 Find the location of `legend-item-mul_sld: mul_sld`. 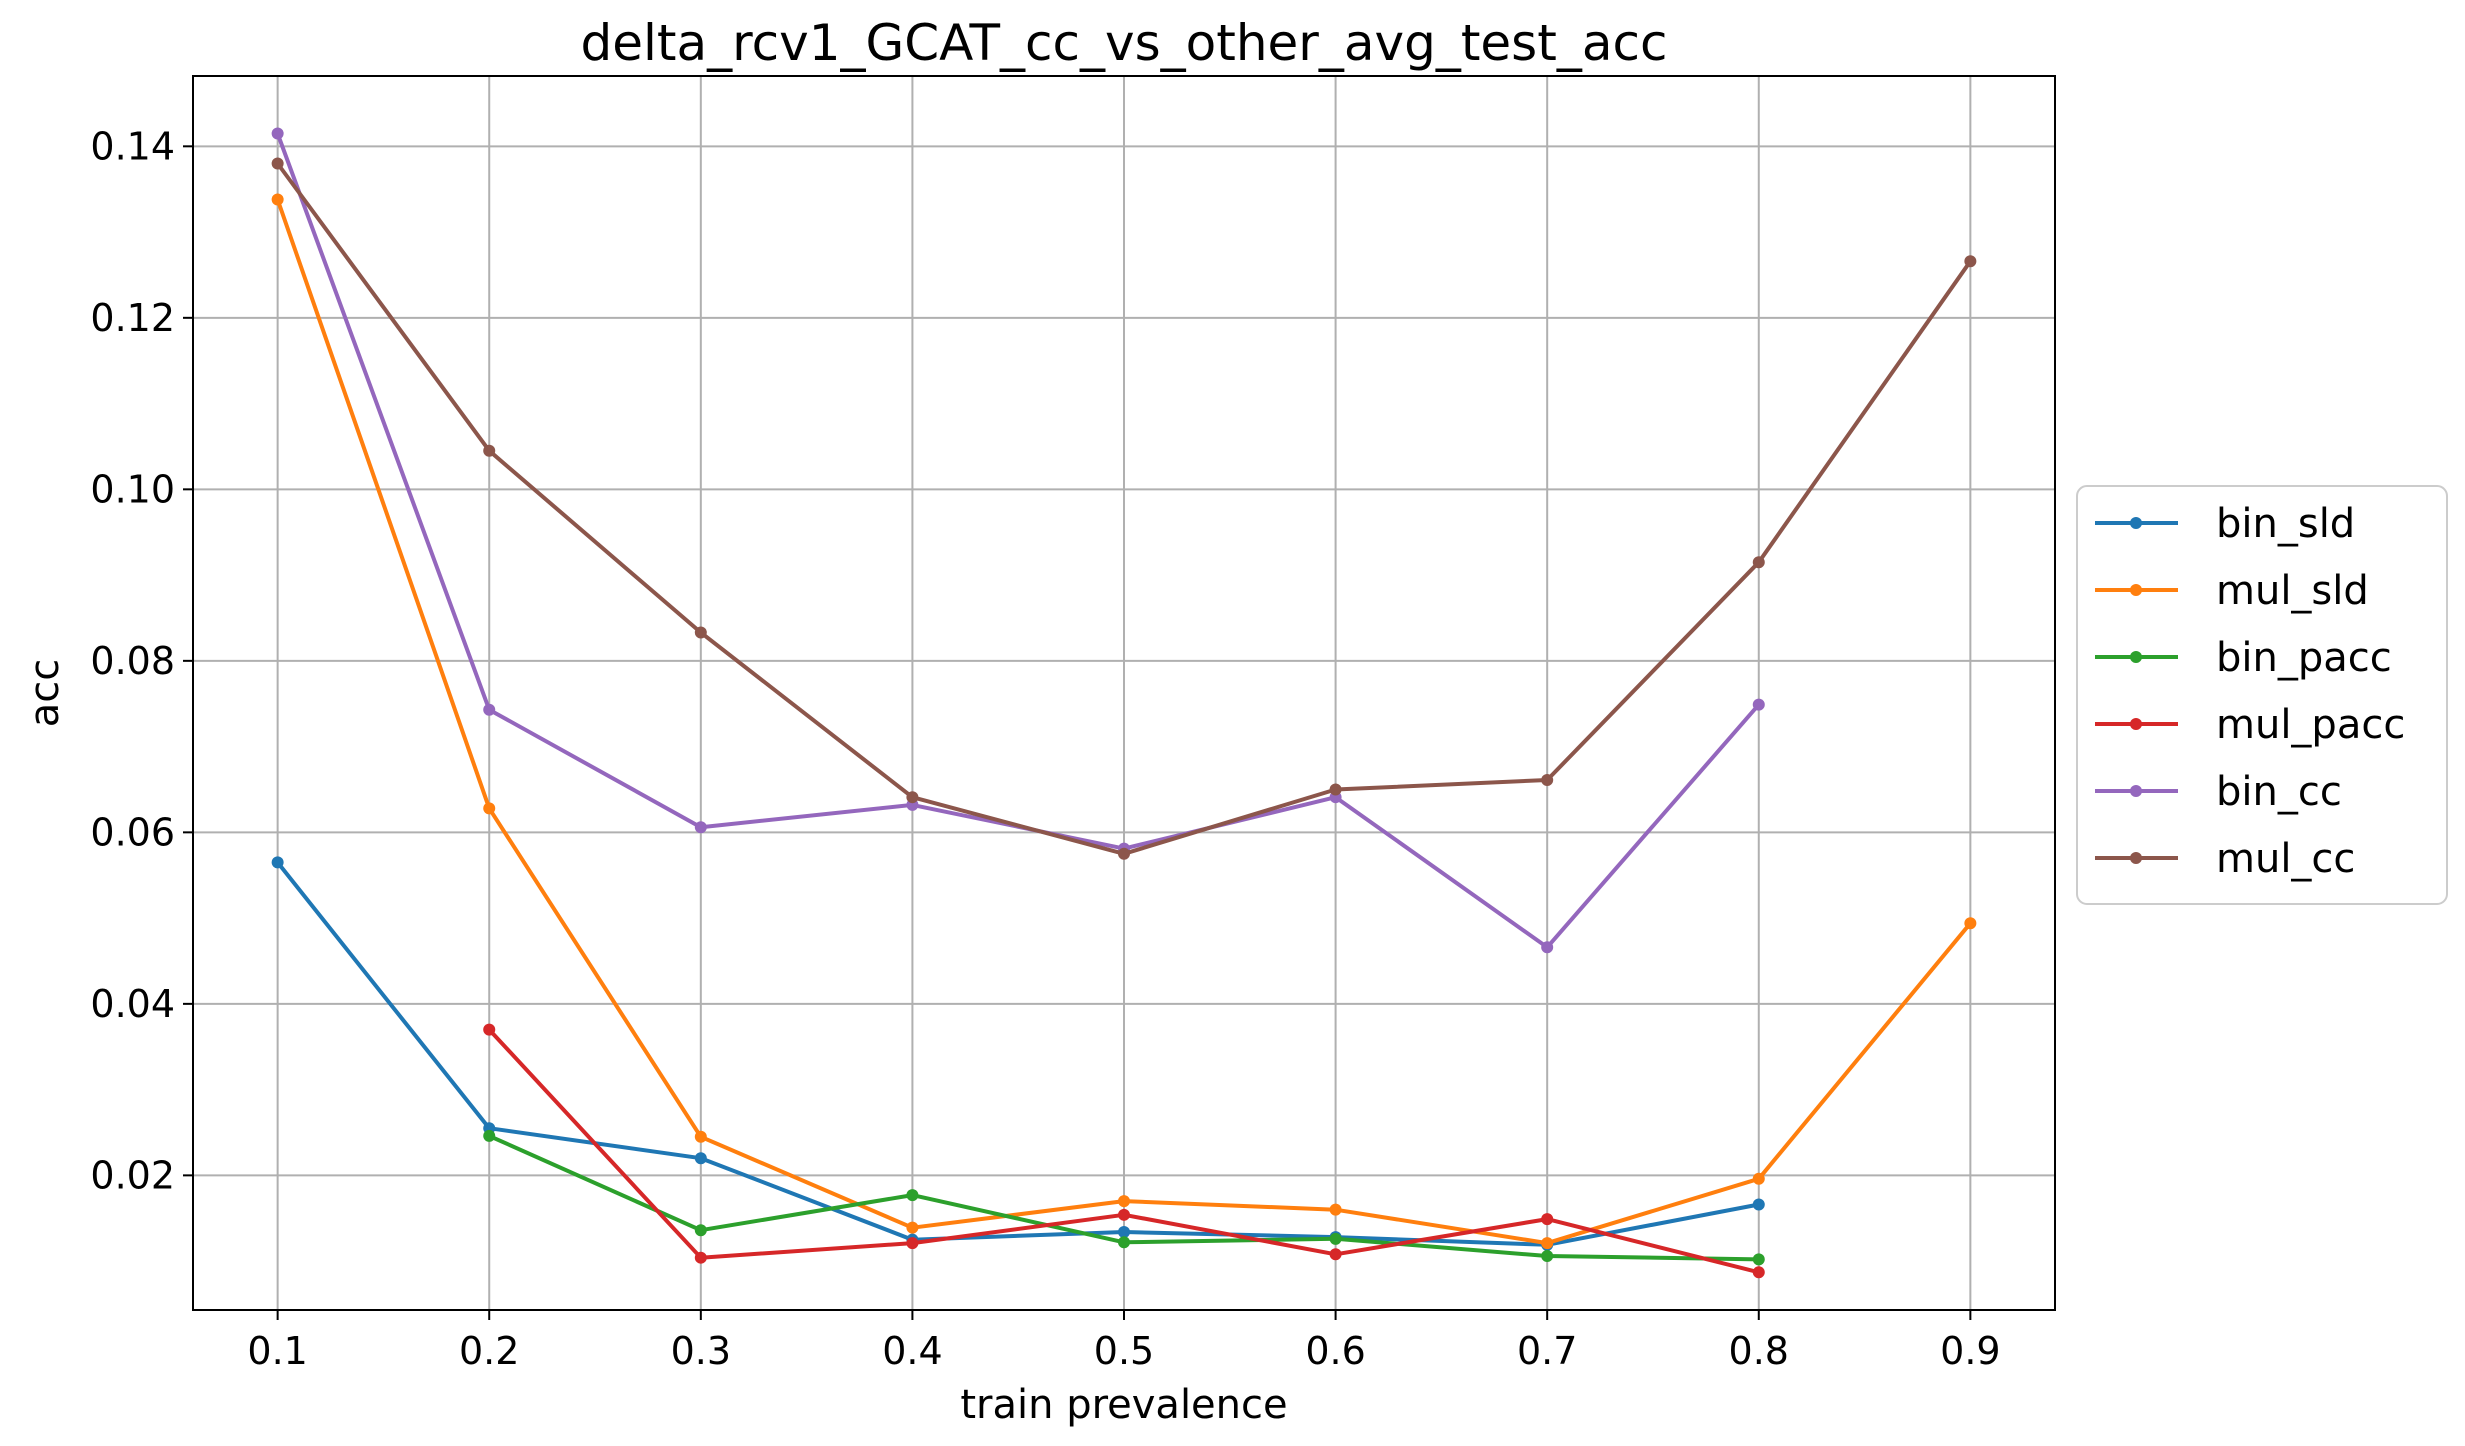

legend-item-mul_sld: mul_sld is located at coordinates (2232, 591).